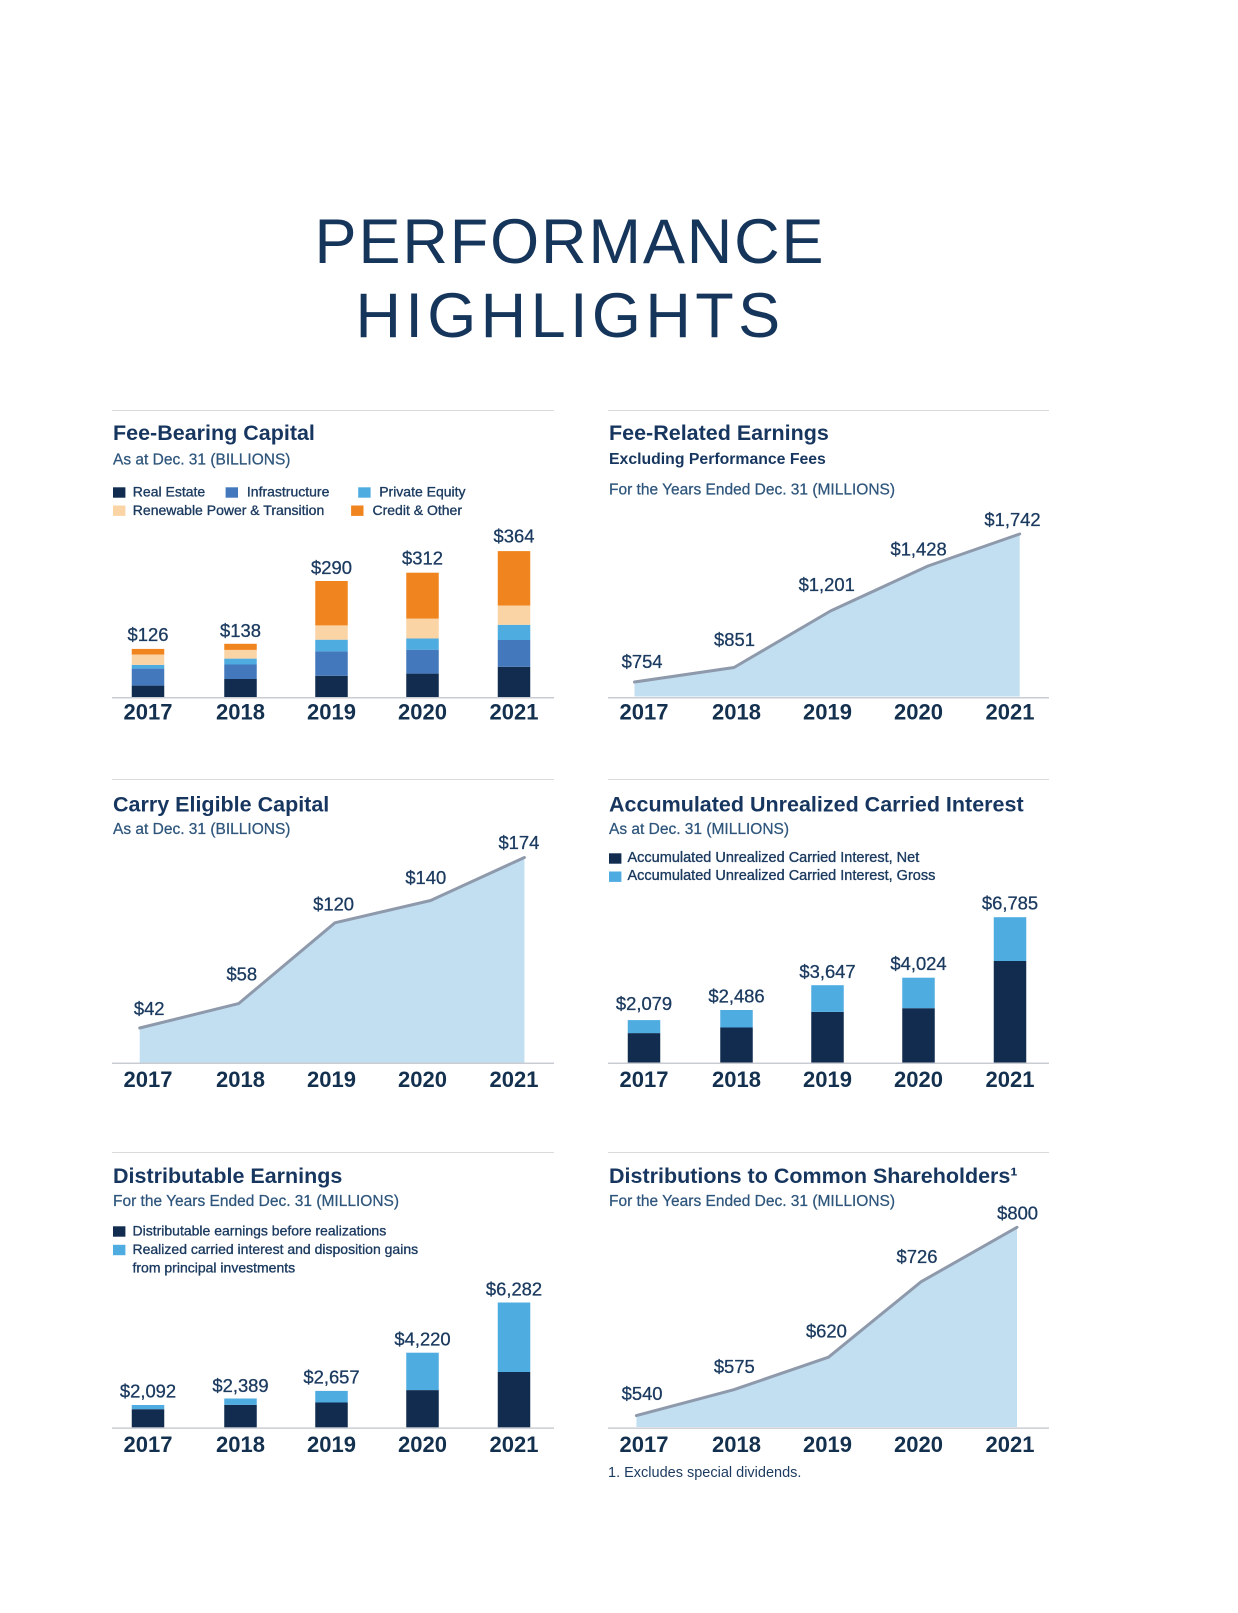 The height and width of the screenshot is (1613, 1238). What do you see at coordinates (331, 1377) in the screenshot?
I see `svg-text: $2,657` at bounding box center [331, 1377].